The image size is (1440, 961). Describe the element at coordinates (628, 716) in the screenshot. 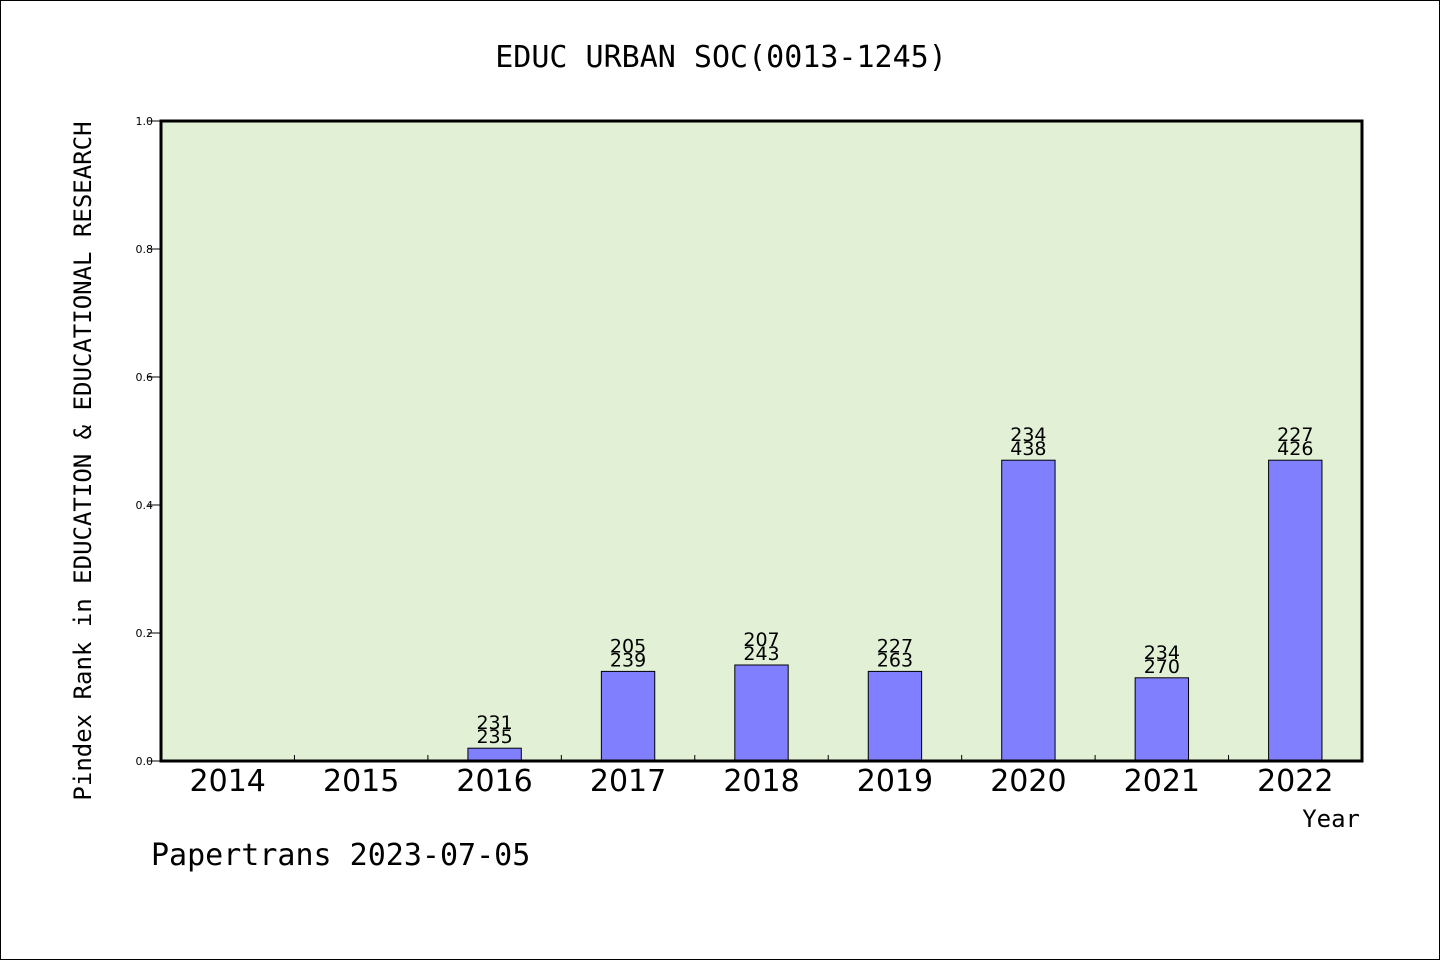

I see `bar-2017` at that location.